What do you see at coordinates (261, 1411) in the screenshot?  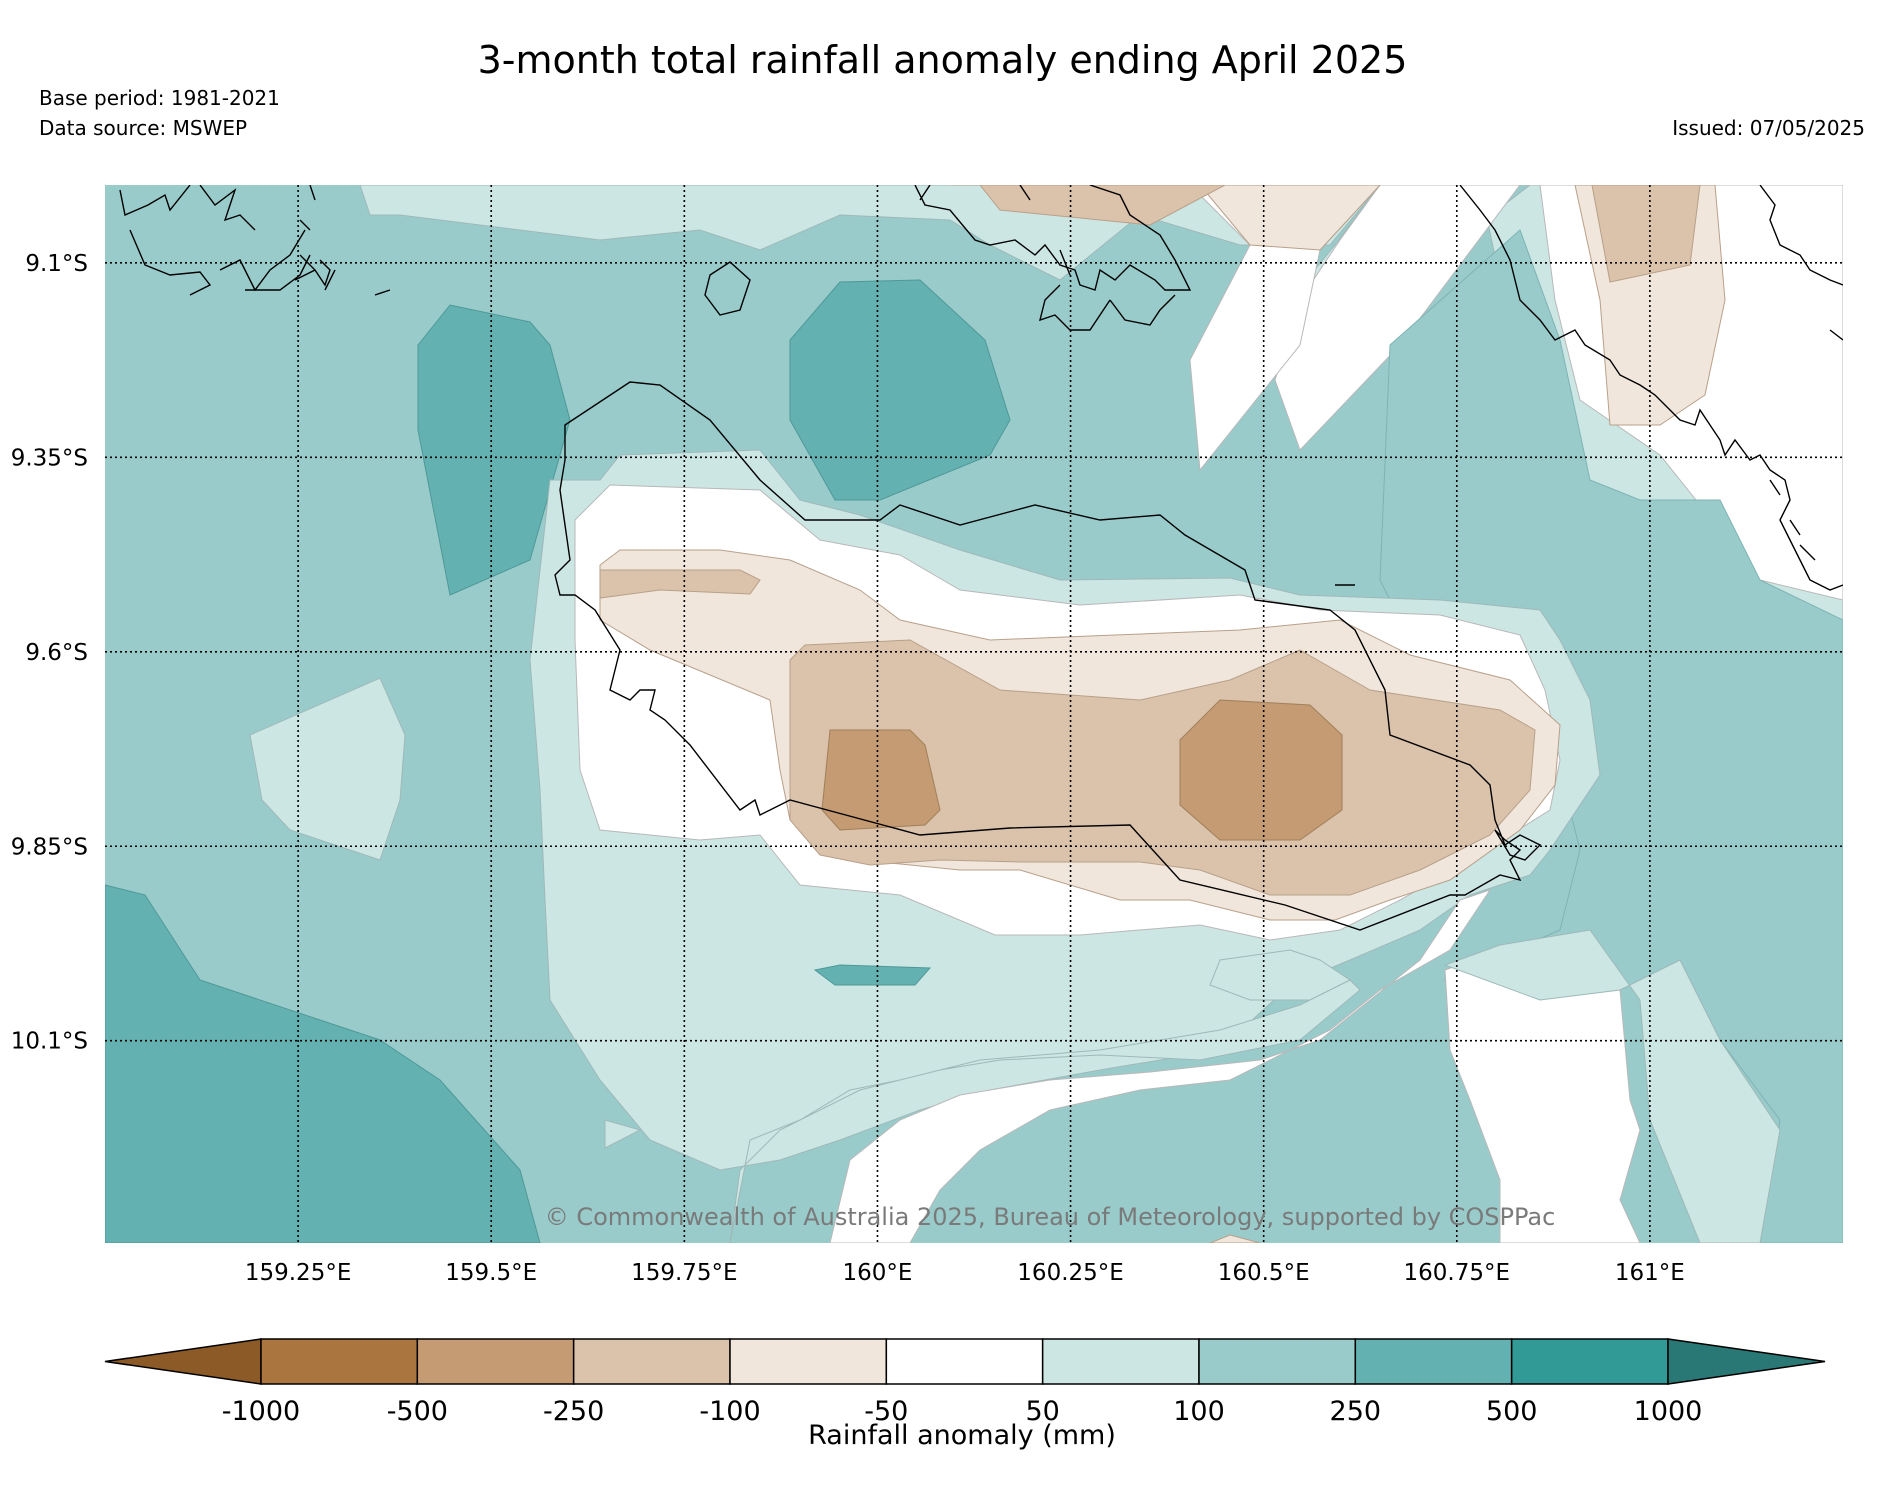 I see `colorbar-tick-label: -1000` at bounding box center [261, 1411].